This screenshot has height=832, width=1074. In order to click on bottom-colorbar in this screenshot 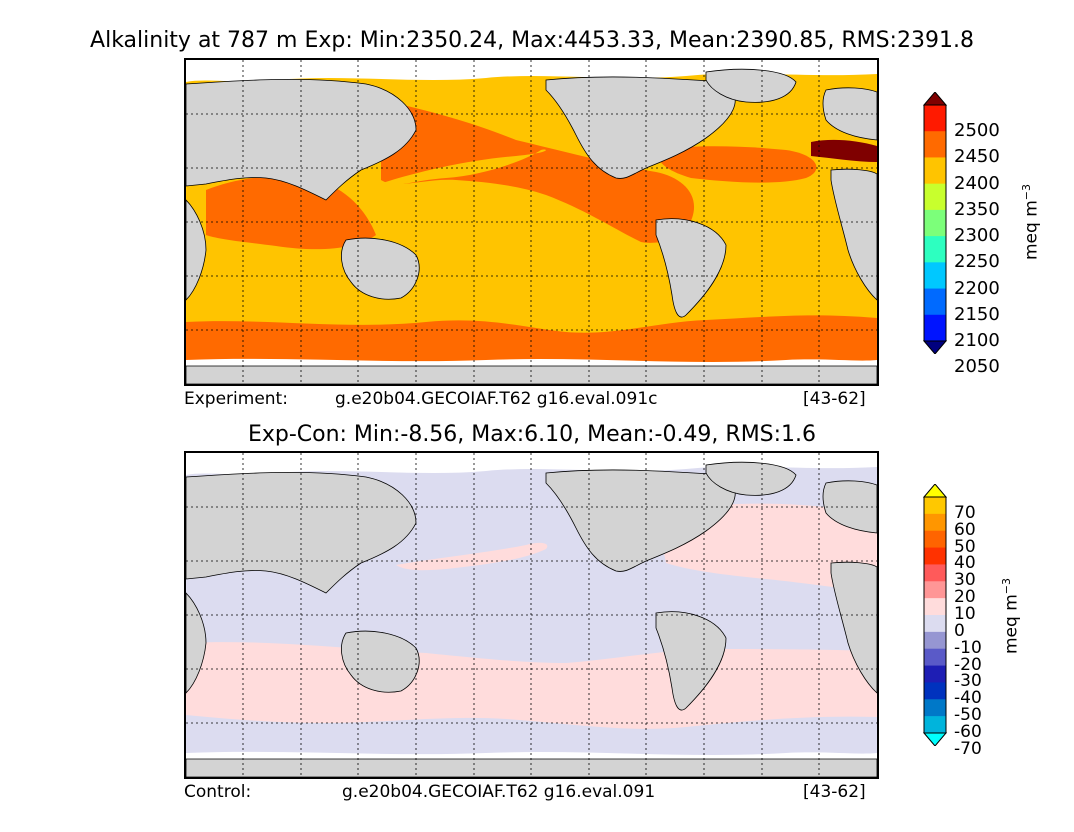, I will do `click(935, 615)`.